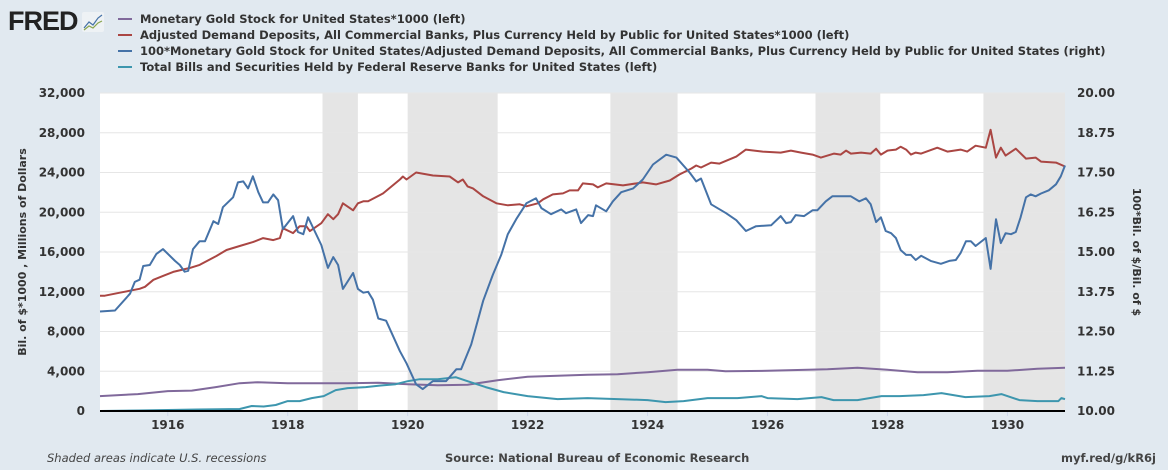 The height and width of the screenshot is (470, 1168). Describe the element at coordinates (1096, 292) in the screenshot. I see `y-tick-label-right: 13.75` at that location.